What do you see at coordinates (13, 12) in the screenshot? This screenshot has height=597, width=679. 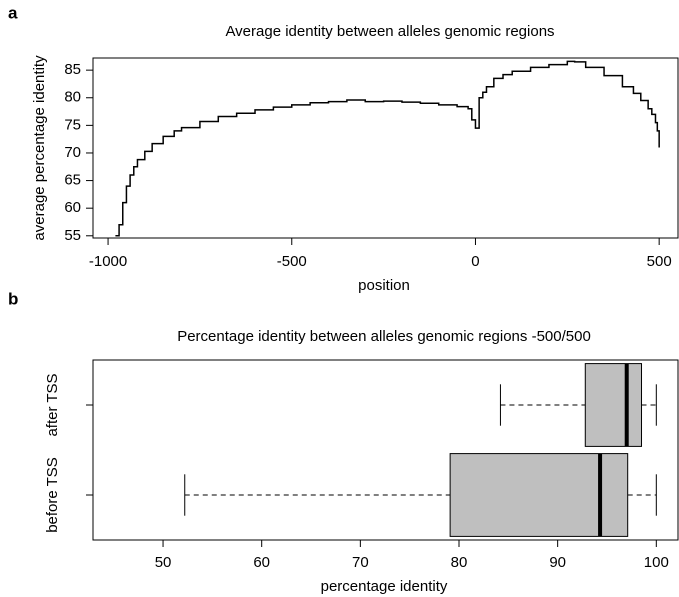 I see `panel-label: a` at bounding box center [13, 12].